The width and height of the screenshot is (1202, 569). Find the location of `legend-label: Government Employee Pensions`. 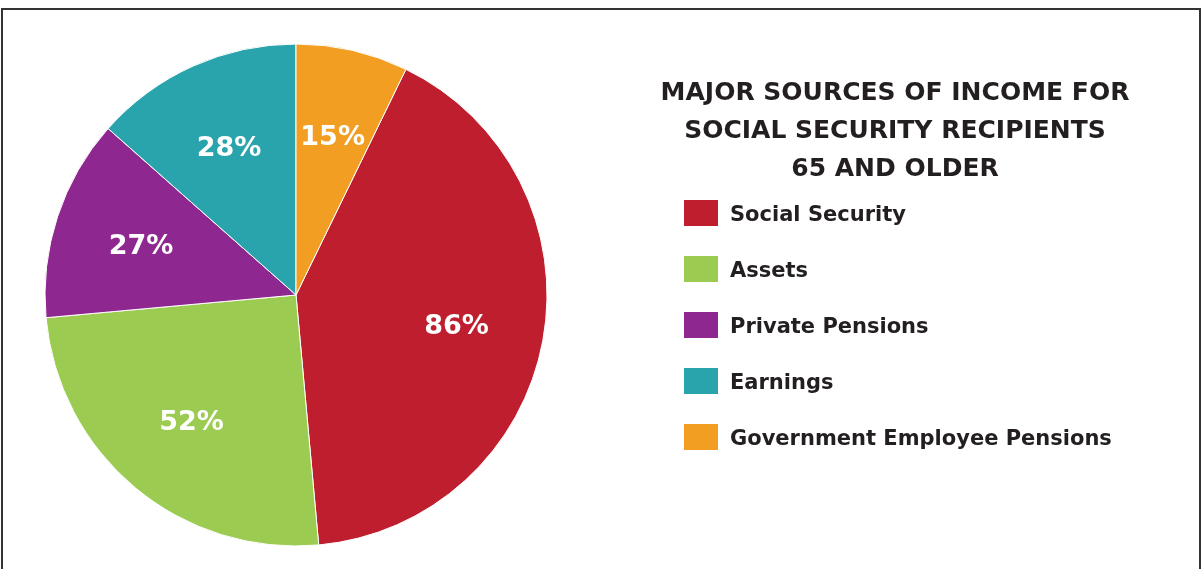

legend-label: Government Employee Pensions is located at coordinates (921, 438).